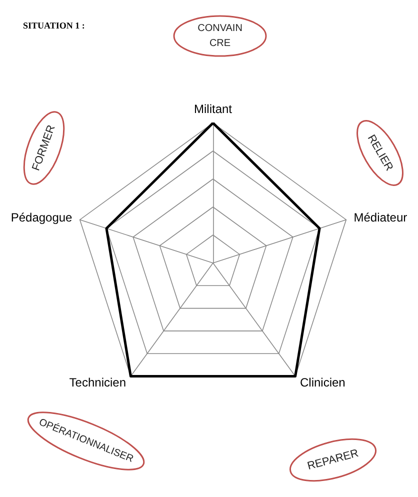 The width and height of the screenshot is (418, 497). Describe the element at coordinates (323, 383) in the screenshot. I see `spoke-label: Clinicien` at that location.